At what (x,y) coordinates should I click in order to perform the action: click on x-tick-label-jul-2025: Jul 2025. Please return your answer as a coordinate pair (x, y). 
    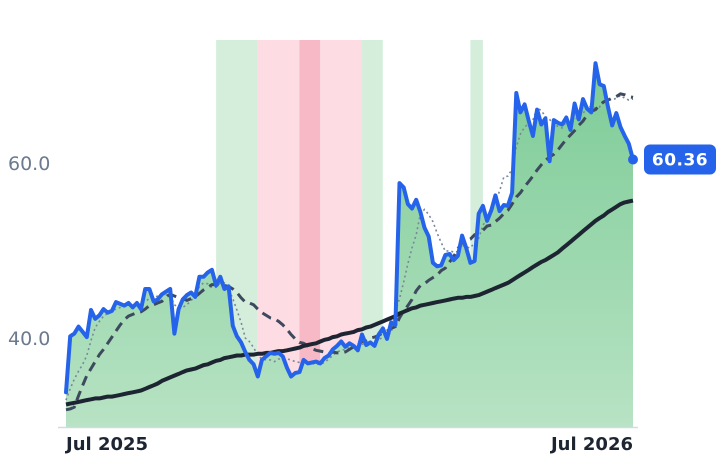
    Looking at the image, I should click on (106, 444).